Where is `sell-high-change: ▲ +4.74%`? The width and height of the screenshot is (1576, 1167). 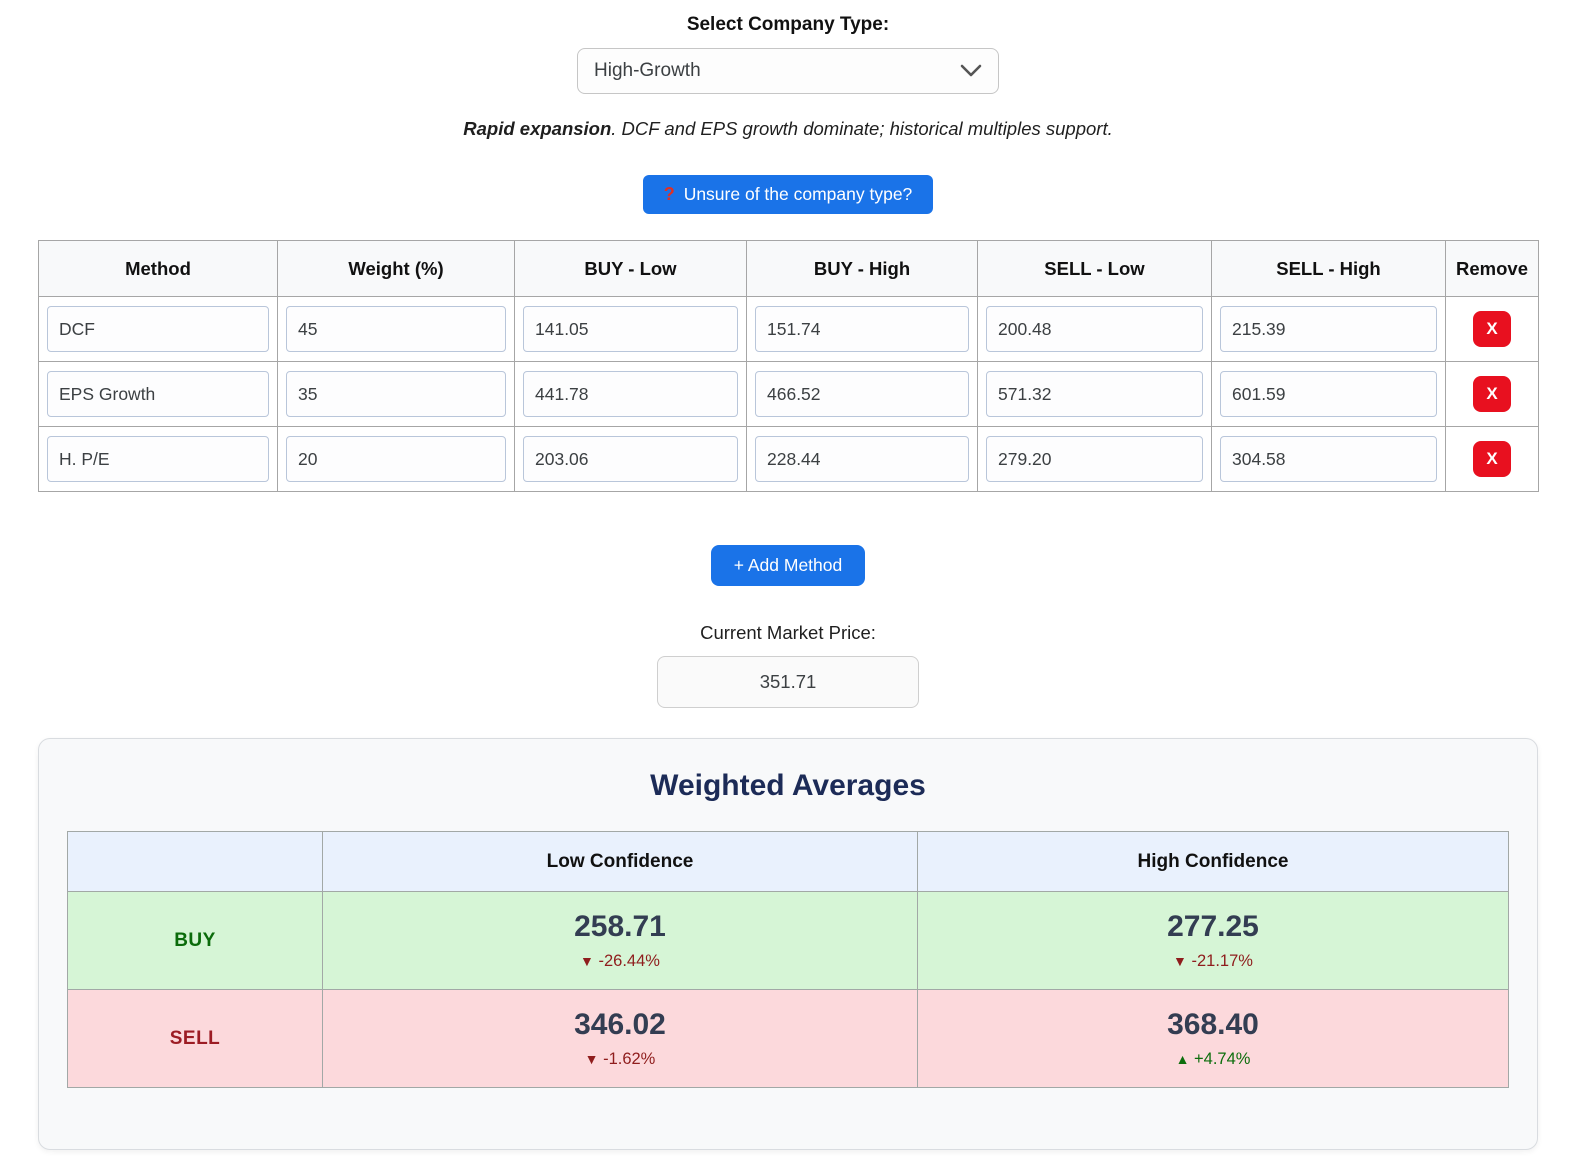 sell-high-change: ▲ +4.74% is located at coordinates (1213, 1059).